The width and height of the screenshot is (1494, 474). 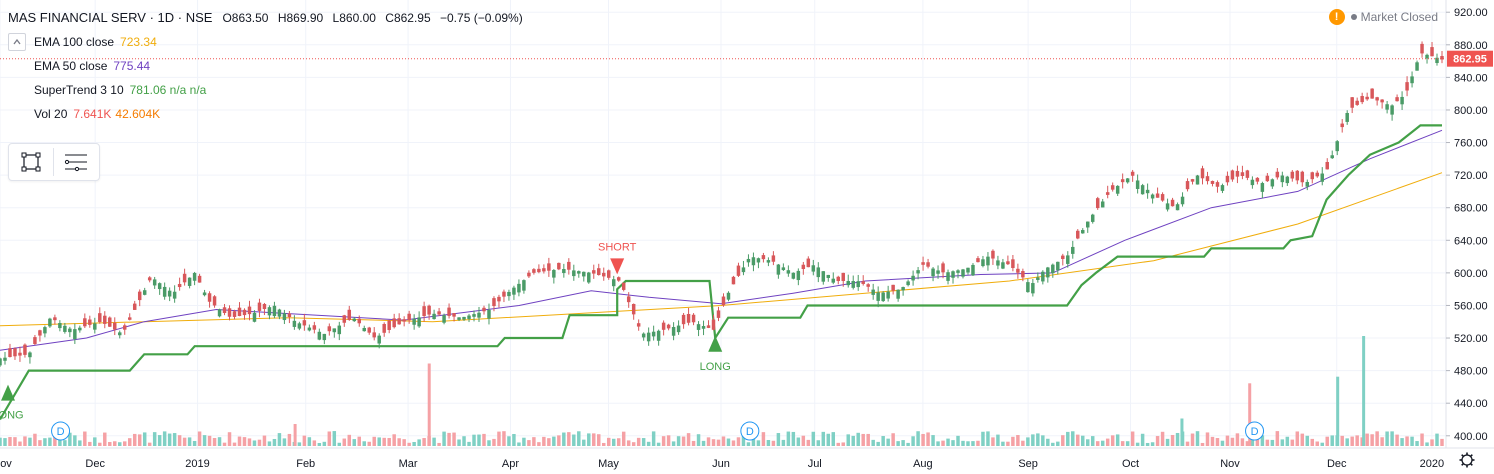 I want to click on settings-gear-icon, so click(x=1467, y=460).